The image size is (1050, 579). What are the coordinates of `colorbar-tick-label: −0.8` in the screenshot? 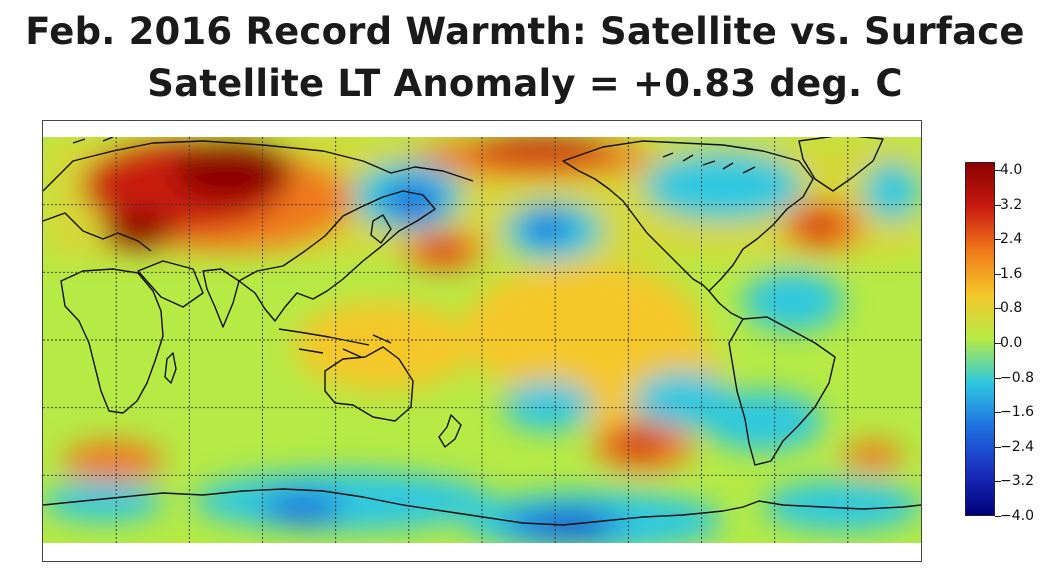 It's located at (1017, 377).